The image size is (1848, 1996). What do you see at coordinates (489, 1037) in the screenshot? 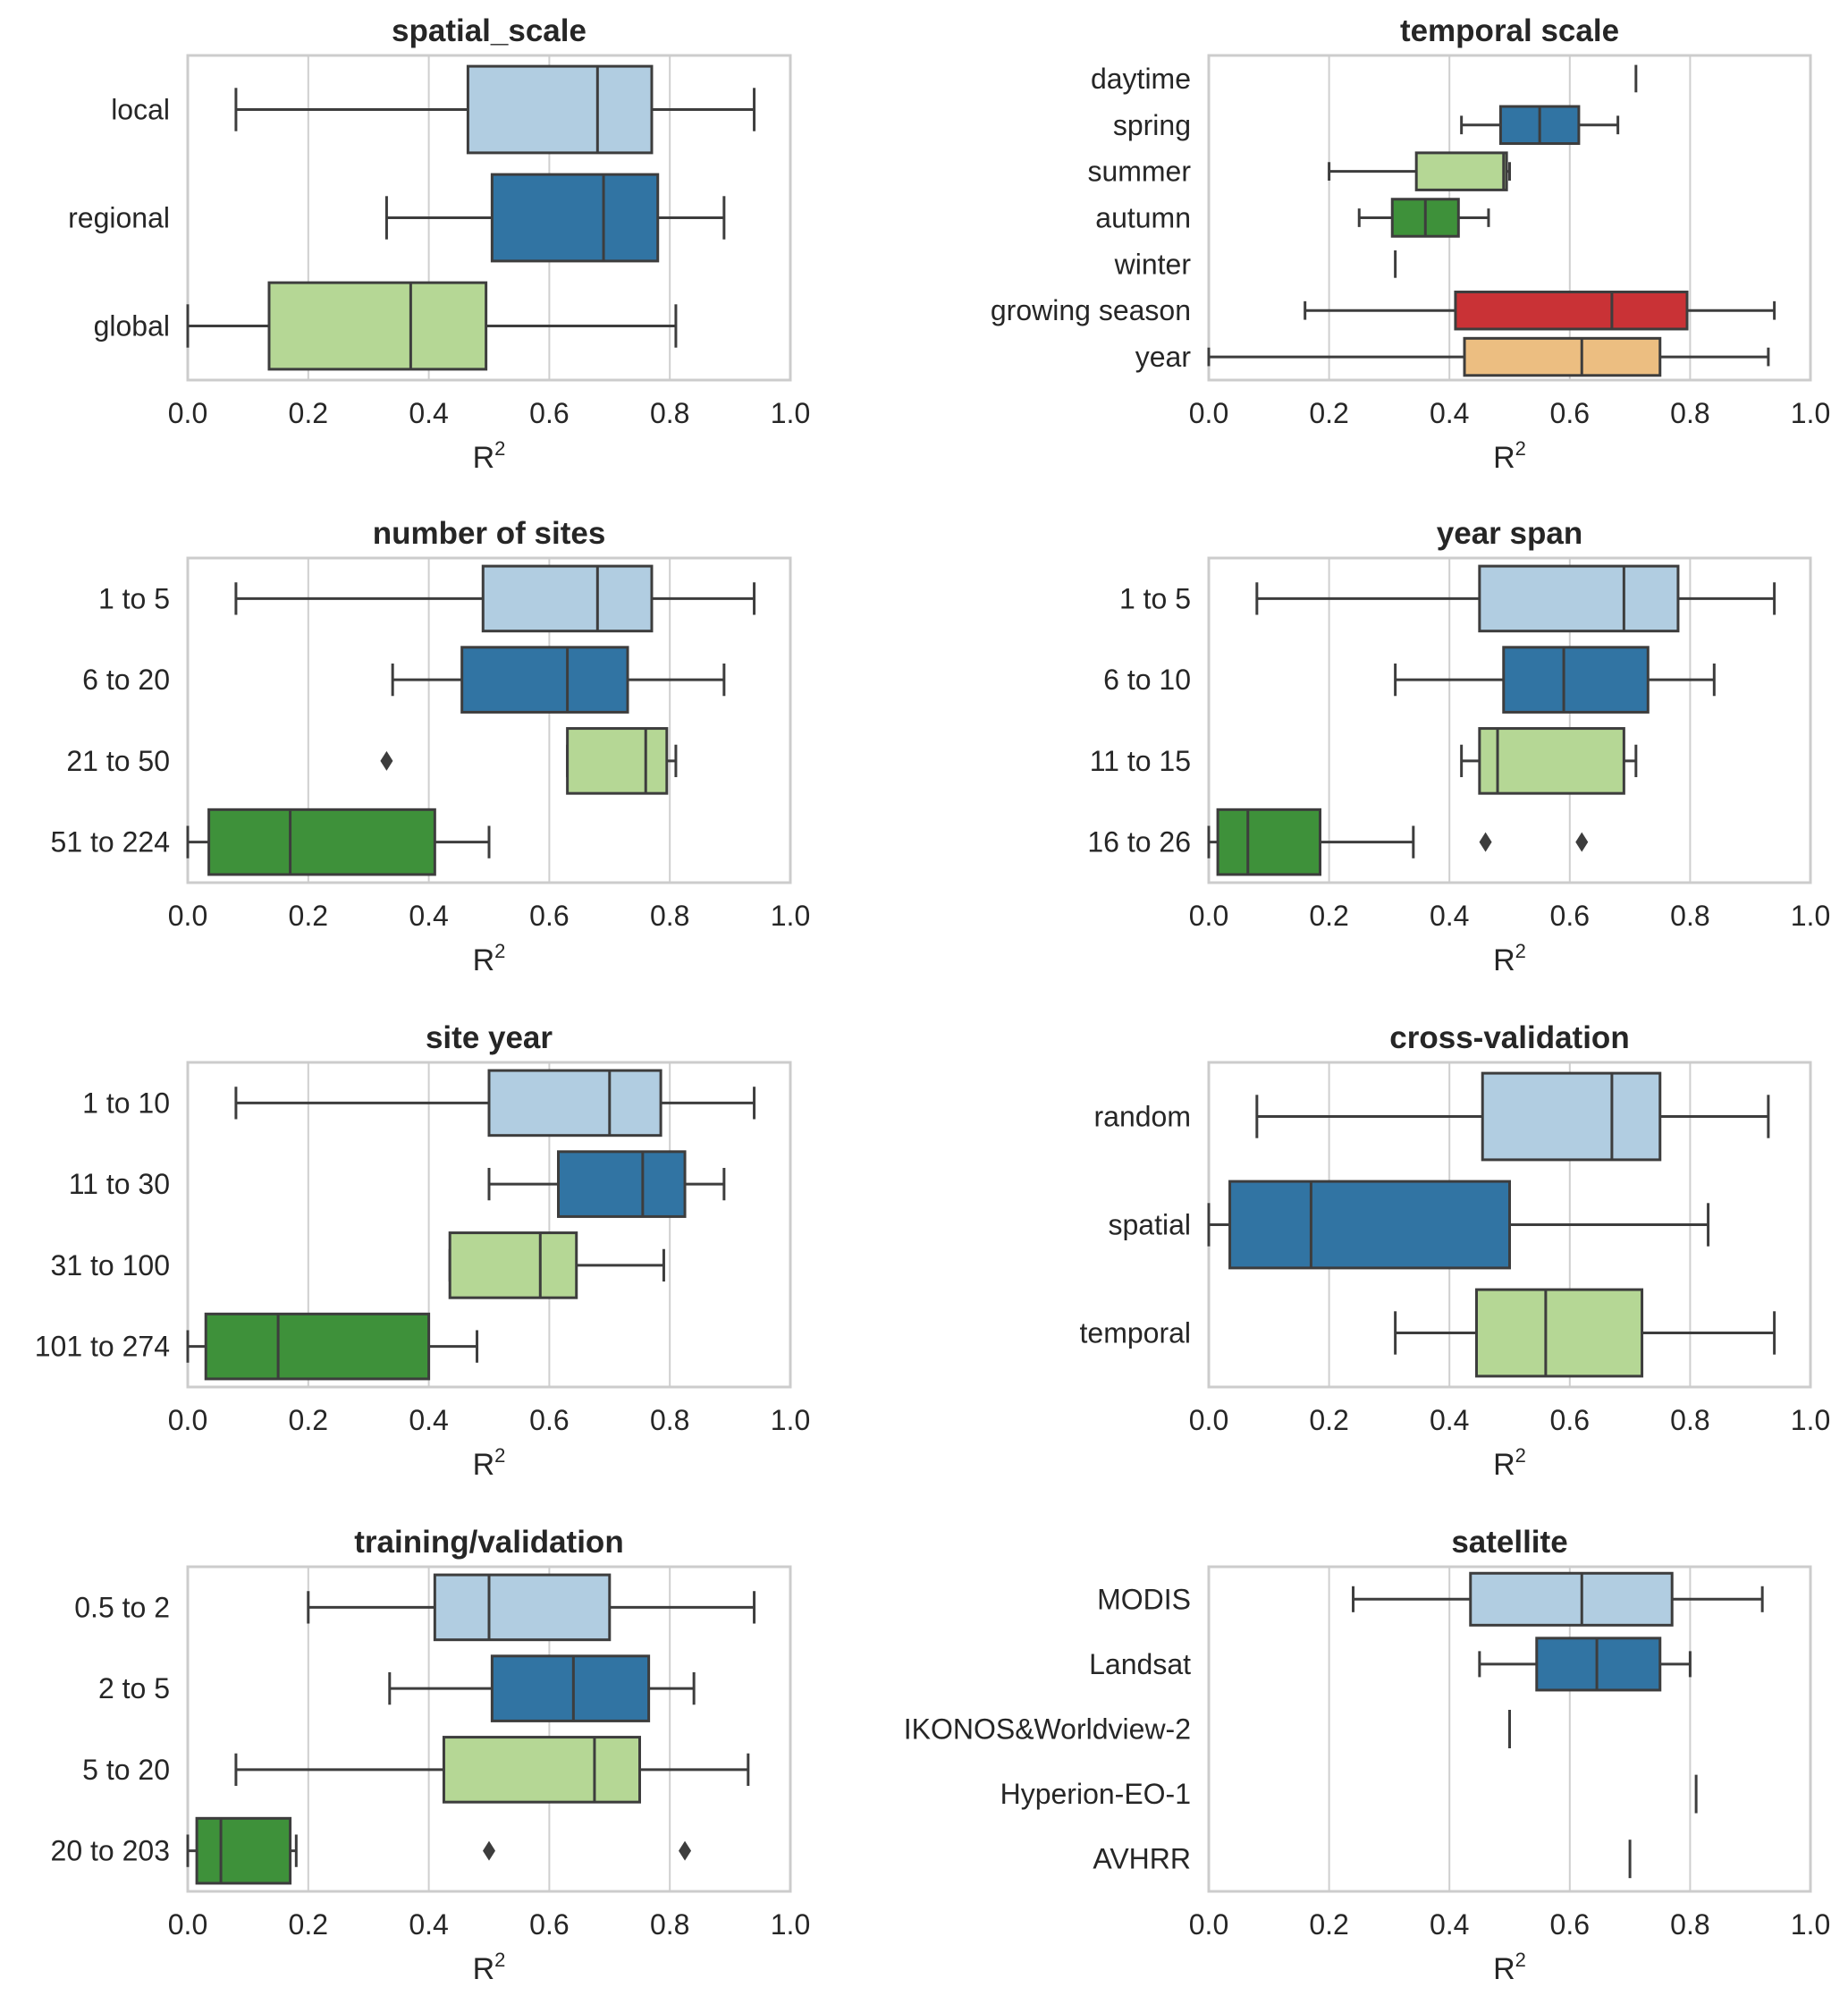
I see `panel-title: site year` at bounding box center [489, 1037].